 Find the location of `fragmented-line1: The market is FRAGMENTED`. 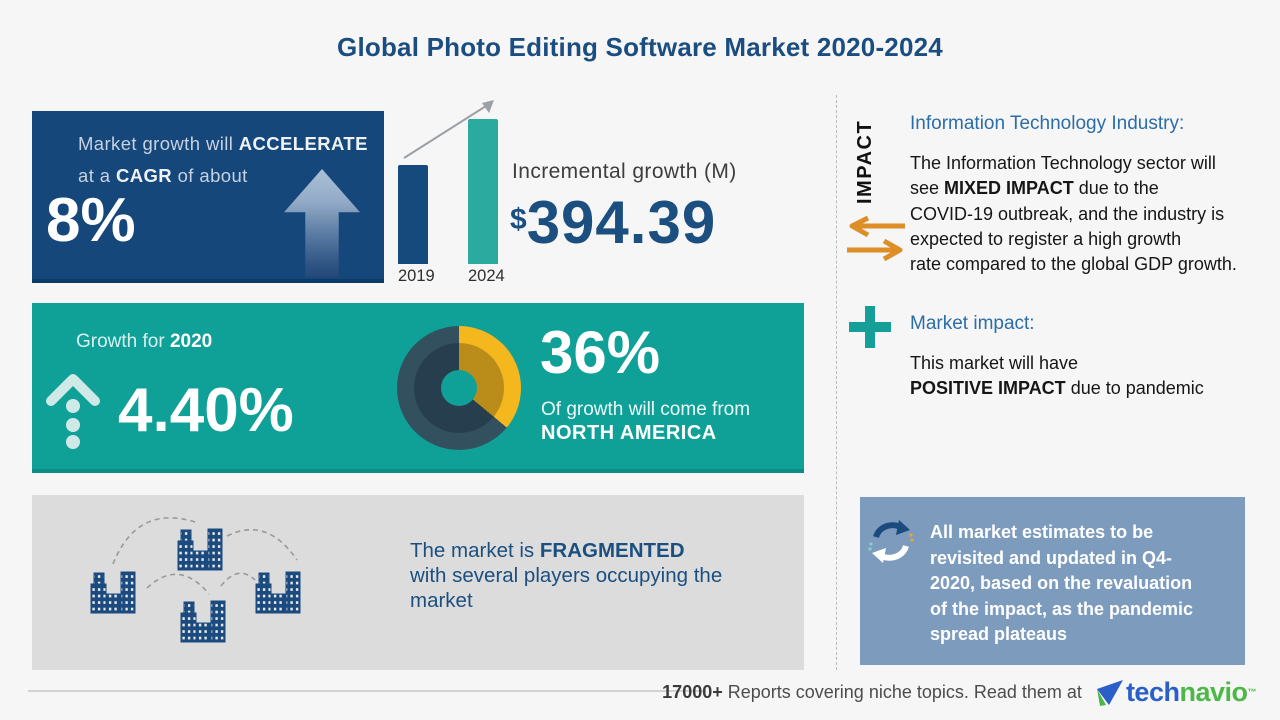

fragmented-line1: The market is FRAGMENTED is located at coordinates (597, 550).